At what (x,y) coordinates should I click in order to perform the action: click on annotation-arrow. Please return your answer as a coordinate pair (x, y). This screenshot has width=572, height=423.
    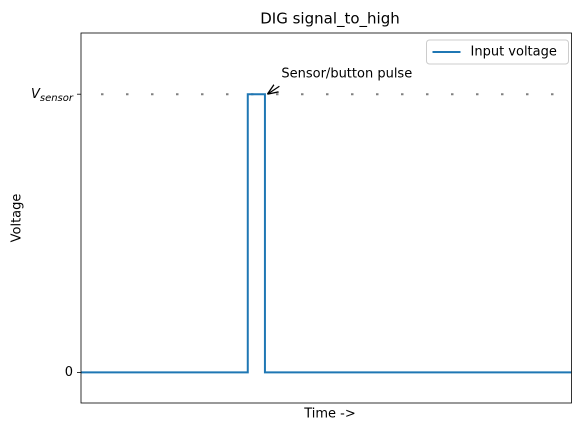
    Looking at the image, I should click on (273, 90).